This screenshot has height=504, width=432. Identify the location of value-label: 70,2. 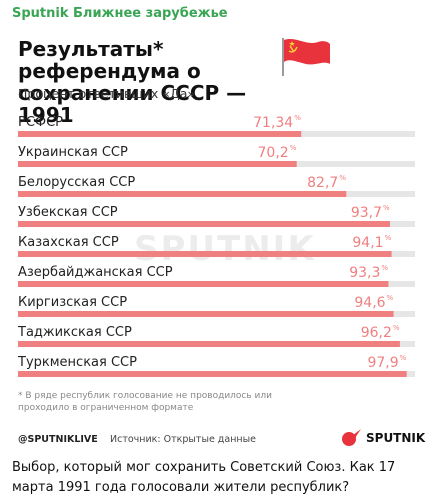
(273, 153).